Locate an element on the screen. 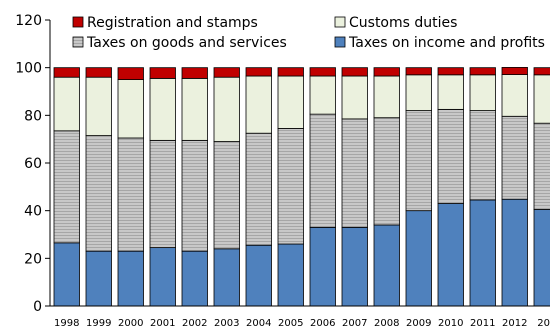  legend-label: Registration and stamps is located at coordinates (172, 23).